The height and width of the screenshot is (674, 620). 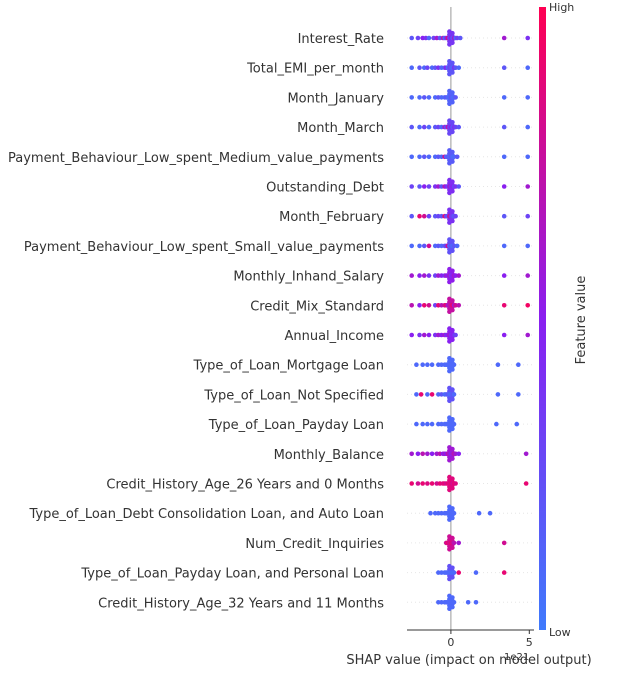 I want to click on colorbar-title: Feature value, so click(x=581, y=320).